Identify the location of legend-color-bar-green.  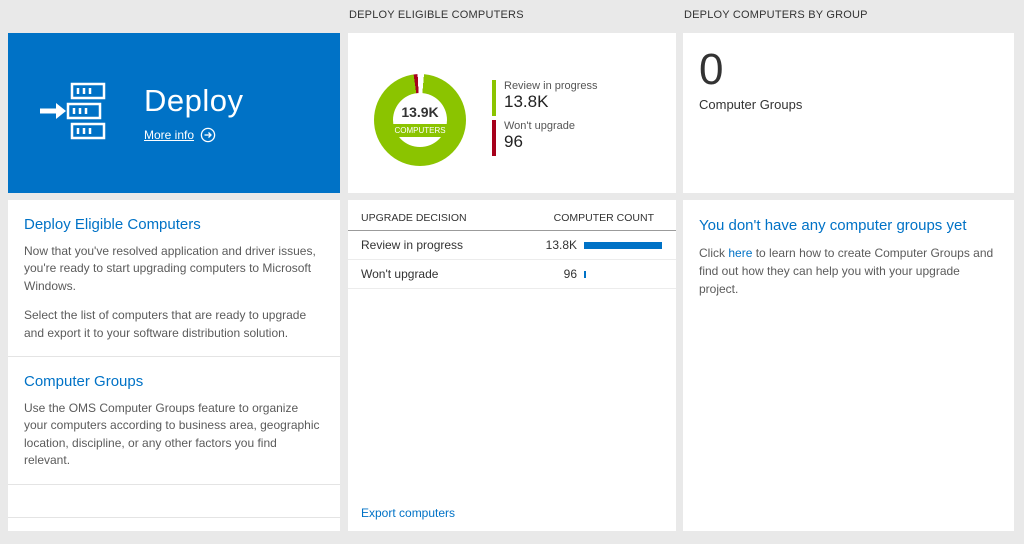
(494, 98).